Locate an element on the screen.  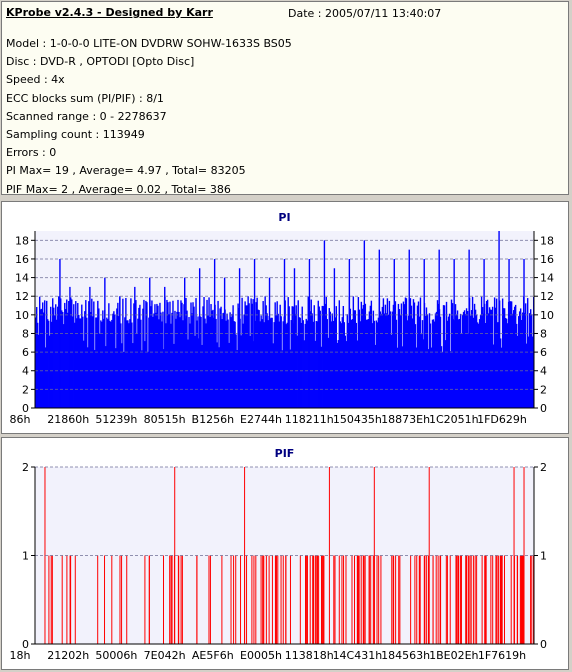
y-tick-label-left: 14 is located at coordinates (22, 278).